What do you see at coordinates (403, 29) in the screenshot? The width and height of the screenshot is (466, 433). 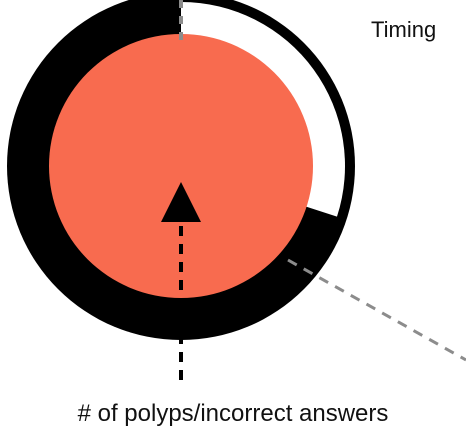 I see `timing-label: Timing` at bounding box center [403, 29].